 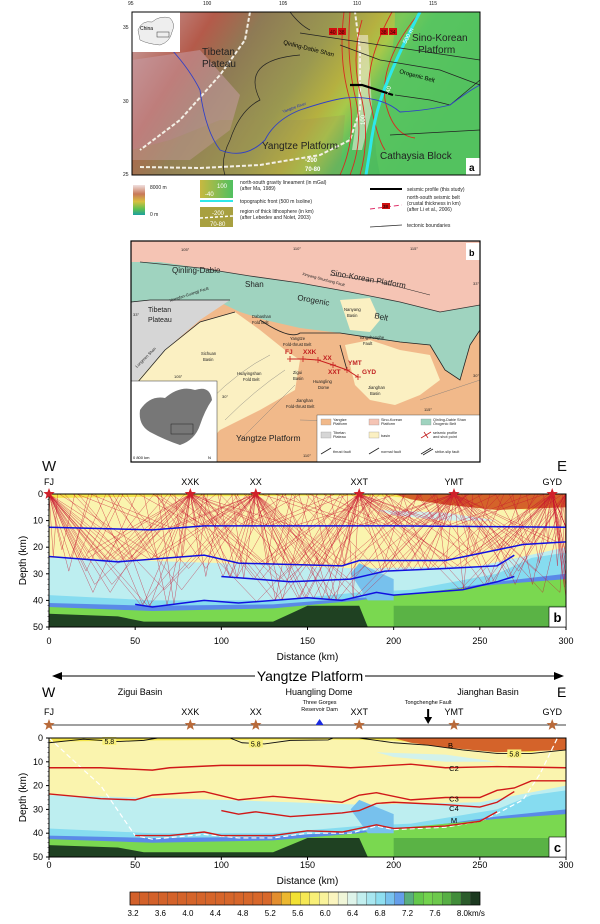 I want to click on legend-lithosphere: region of thick lithosphere (in km), so click(x=277, y=212).